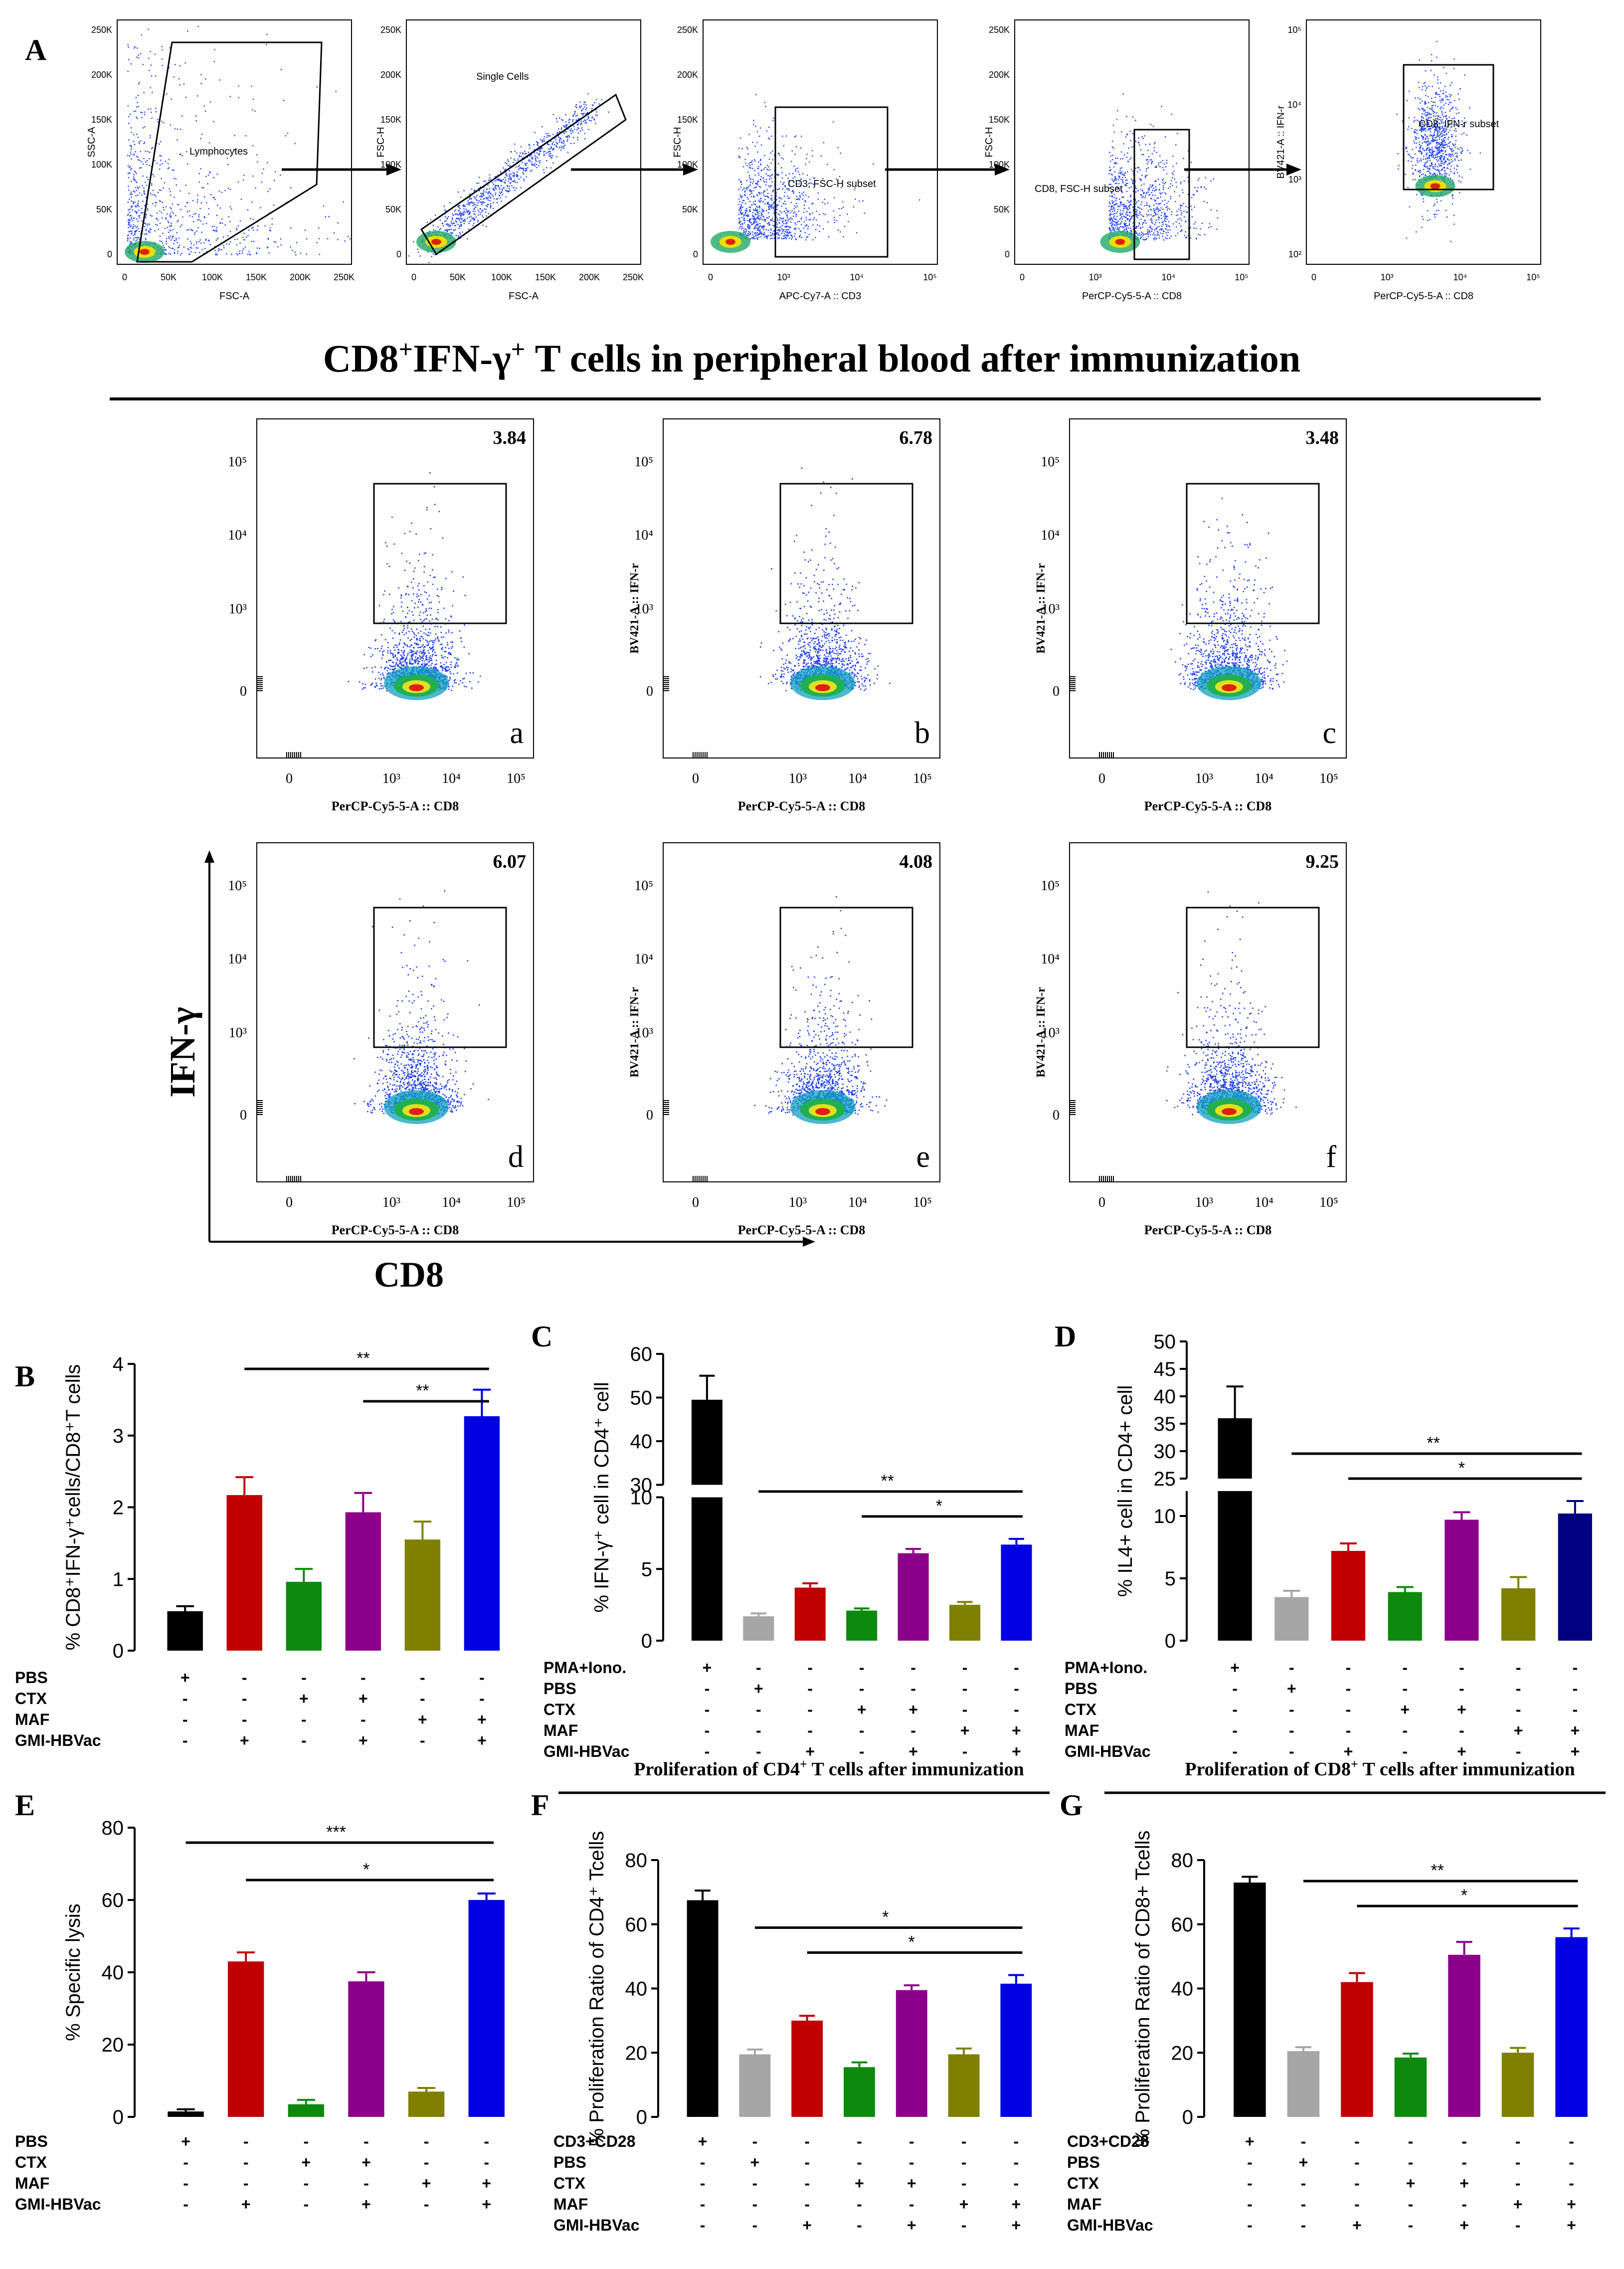  Describe the element at coordinates (798, 779) in the screenshot. I see `flow-x-tick: 10³` at that location.